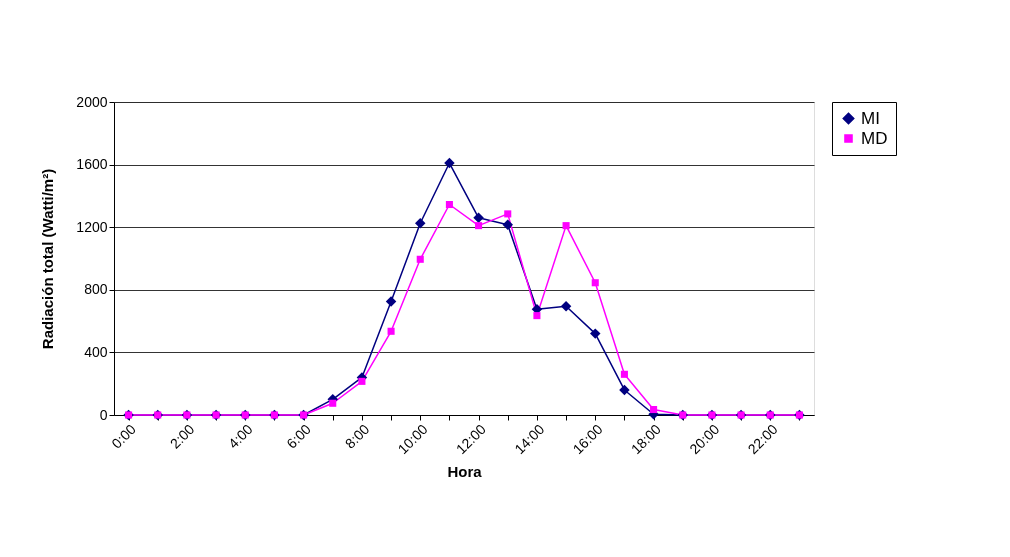 The height and width of the screenshot is (557, 1010). What do you see at coordinates (92, 101) in the screenshot?
I see `y-tick-label: 2000` at bounding box center [92, 101].